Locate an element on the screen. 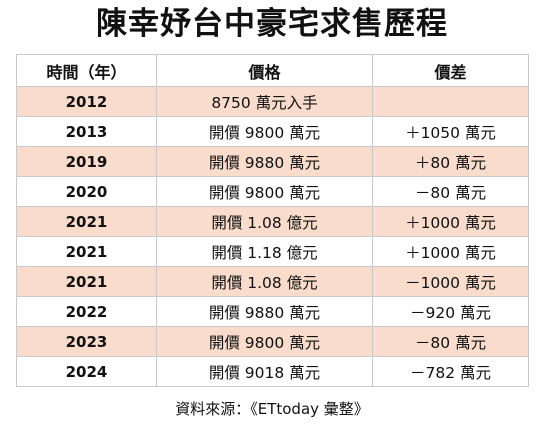 This screenshot has height=433, width=544. diff-cell: ＋1050 萬元 is located at coordinates (450, 131).